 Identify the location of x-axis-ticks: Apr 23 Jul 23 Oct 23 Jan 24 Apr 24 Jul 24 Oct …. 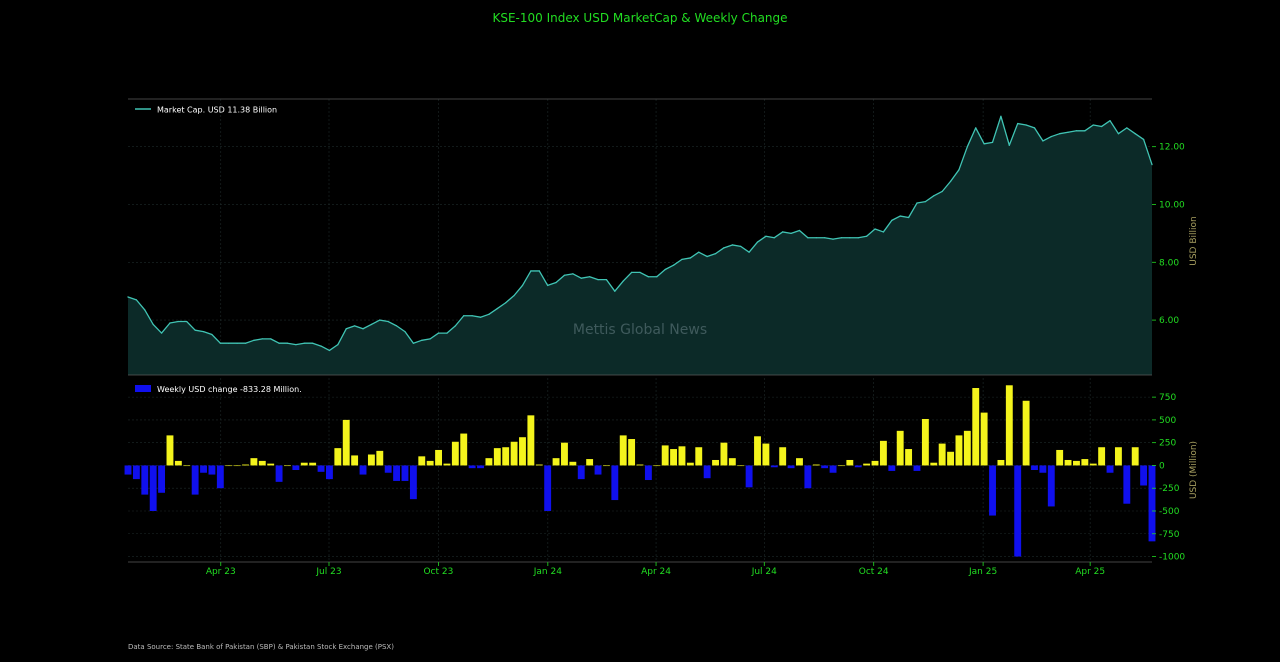
(655, 569).